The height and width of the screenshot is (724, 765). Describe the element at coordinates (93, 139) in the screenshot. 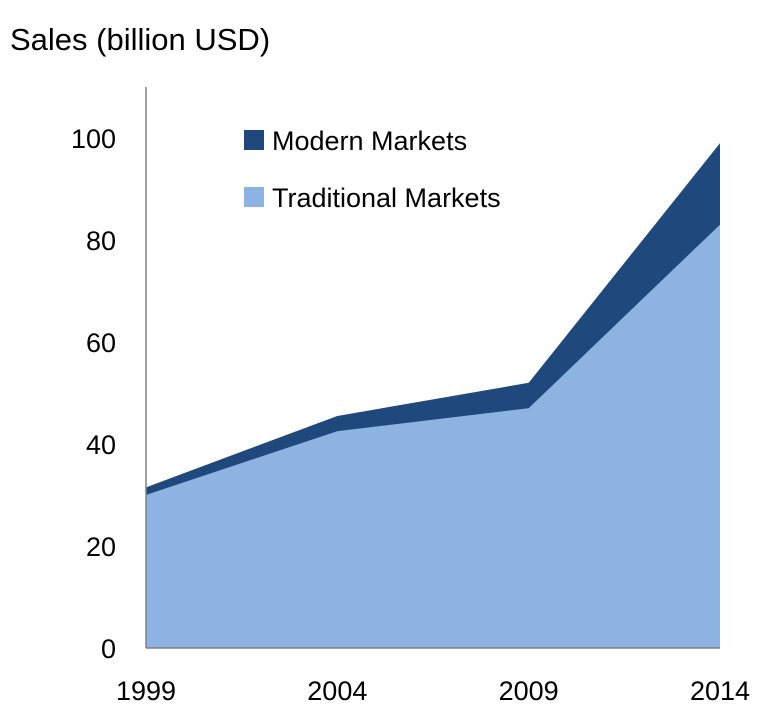

I see `y-tick-label: 100` at that location.